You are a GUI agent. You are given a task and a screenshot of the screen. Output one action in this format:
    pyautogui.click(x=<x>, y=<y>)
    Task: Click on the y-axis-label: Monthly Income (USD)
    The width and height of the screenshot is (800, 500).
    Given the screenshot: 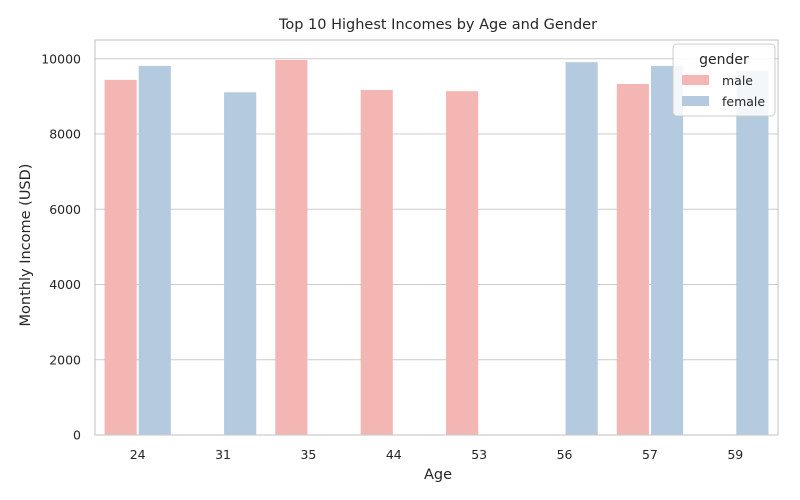 What is the action you would take?
    pyautogui.click(x=26, y=245)
    